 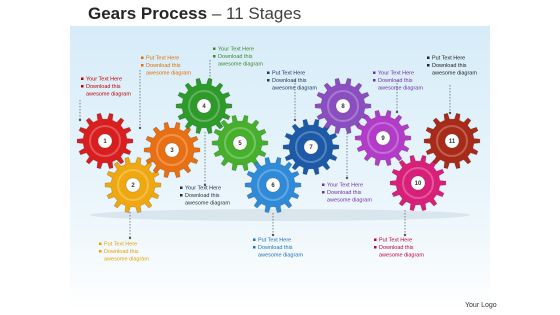 I want to click on gear-number: 11, so click(x=452, y=142).